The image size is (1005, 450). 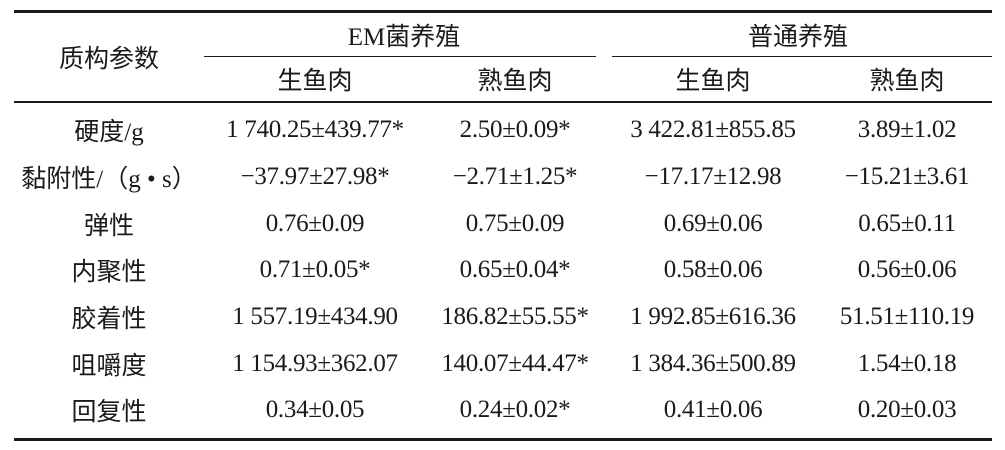 What do you see at coordinates (109, 56) in the screenshot?
I see `header-param-label: 质构参数` at bounding box center [109, 56].